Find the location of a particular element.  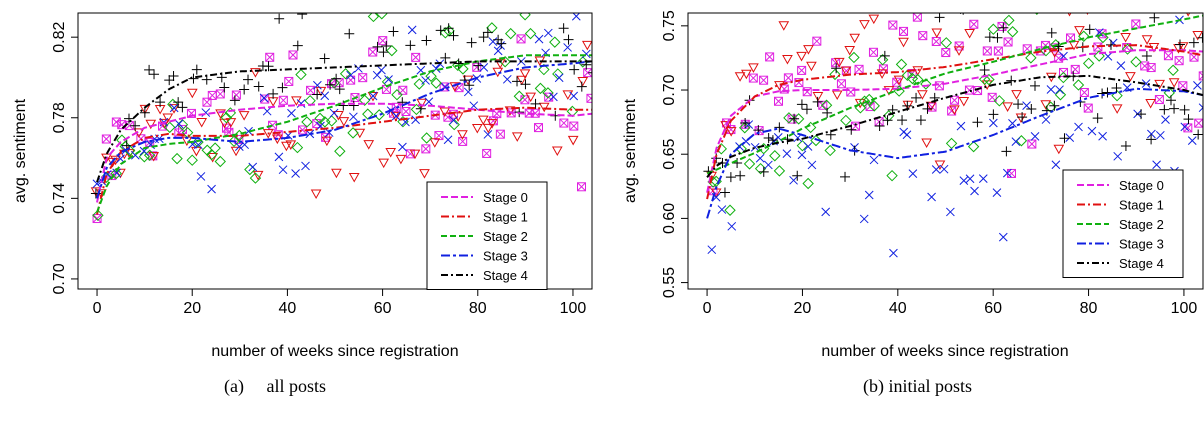

x-tick-label: 80 is located at coordinates (478, 308).